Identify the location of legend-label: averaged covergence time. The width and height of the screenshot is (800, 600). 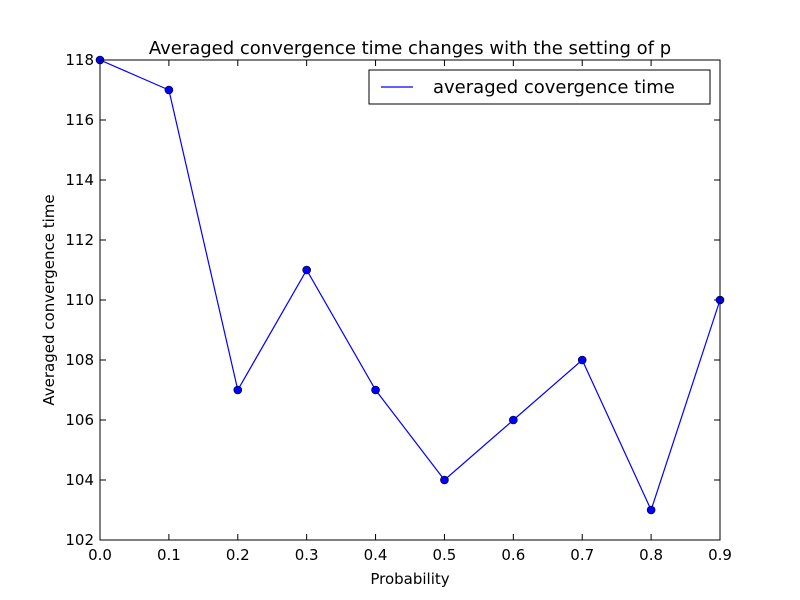
(554, 87).